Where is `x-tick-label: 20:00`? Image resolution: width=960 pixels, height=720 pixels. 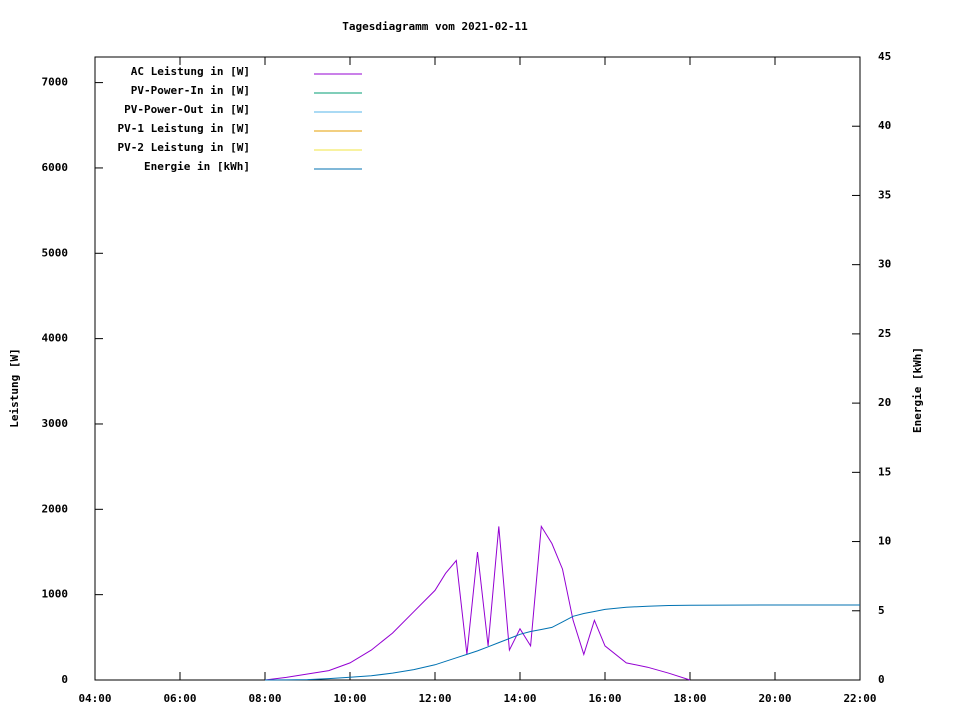
x-tick-label: 20:00 is located at coordinates (774, 698).